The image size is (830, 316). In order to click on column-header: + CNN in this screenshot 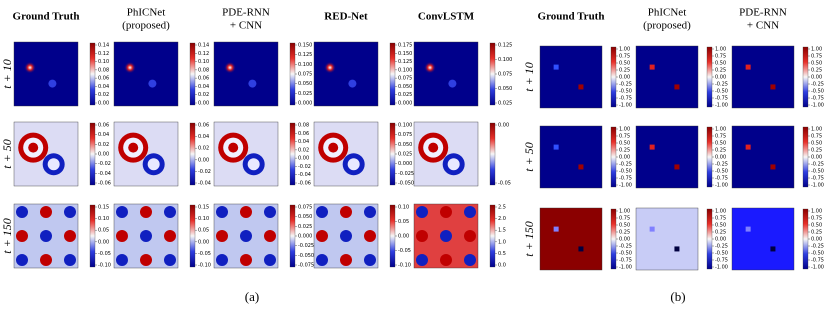, I will do `click(246, 26)`.